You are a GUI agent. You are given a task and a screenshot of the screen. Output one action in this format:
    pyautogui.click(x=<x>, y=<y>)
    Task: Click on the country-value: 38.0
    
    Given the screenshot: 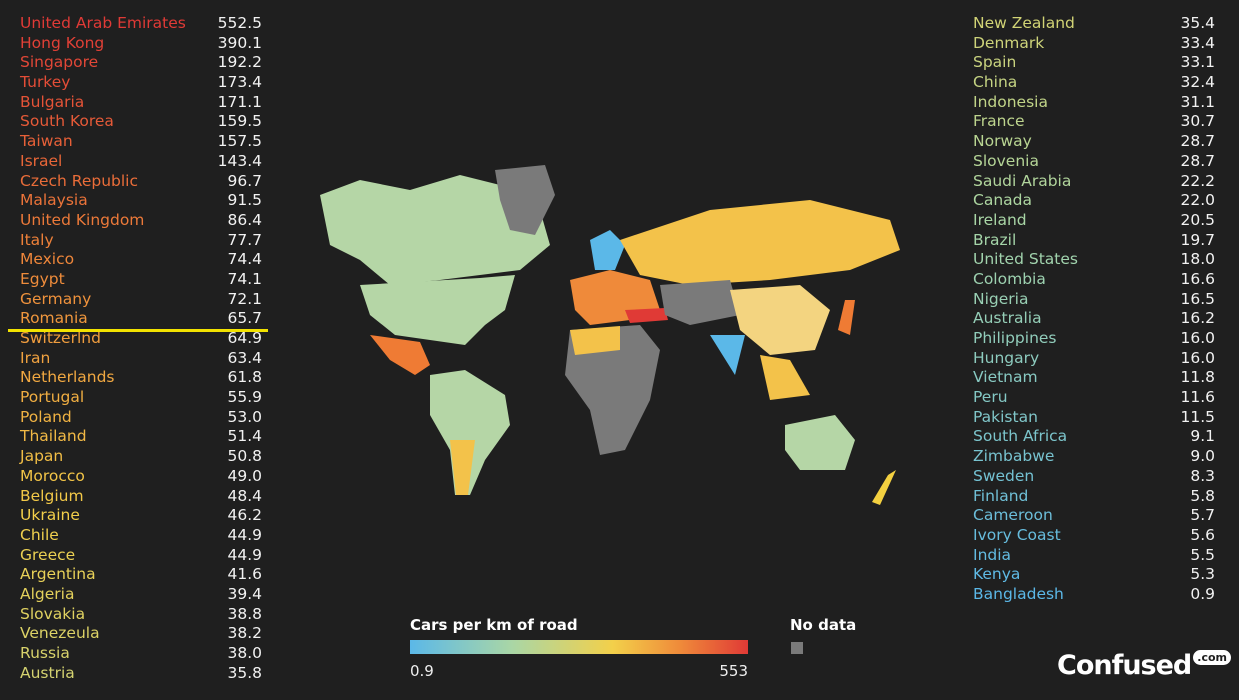 What is the action you would take?
    pyautogui.click(x=244, y=653)
    